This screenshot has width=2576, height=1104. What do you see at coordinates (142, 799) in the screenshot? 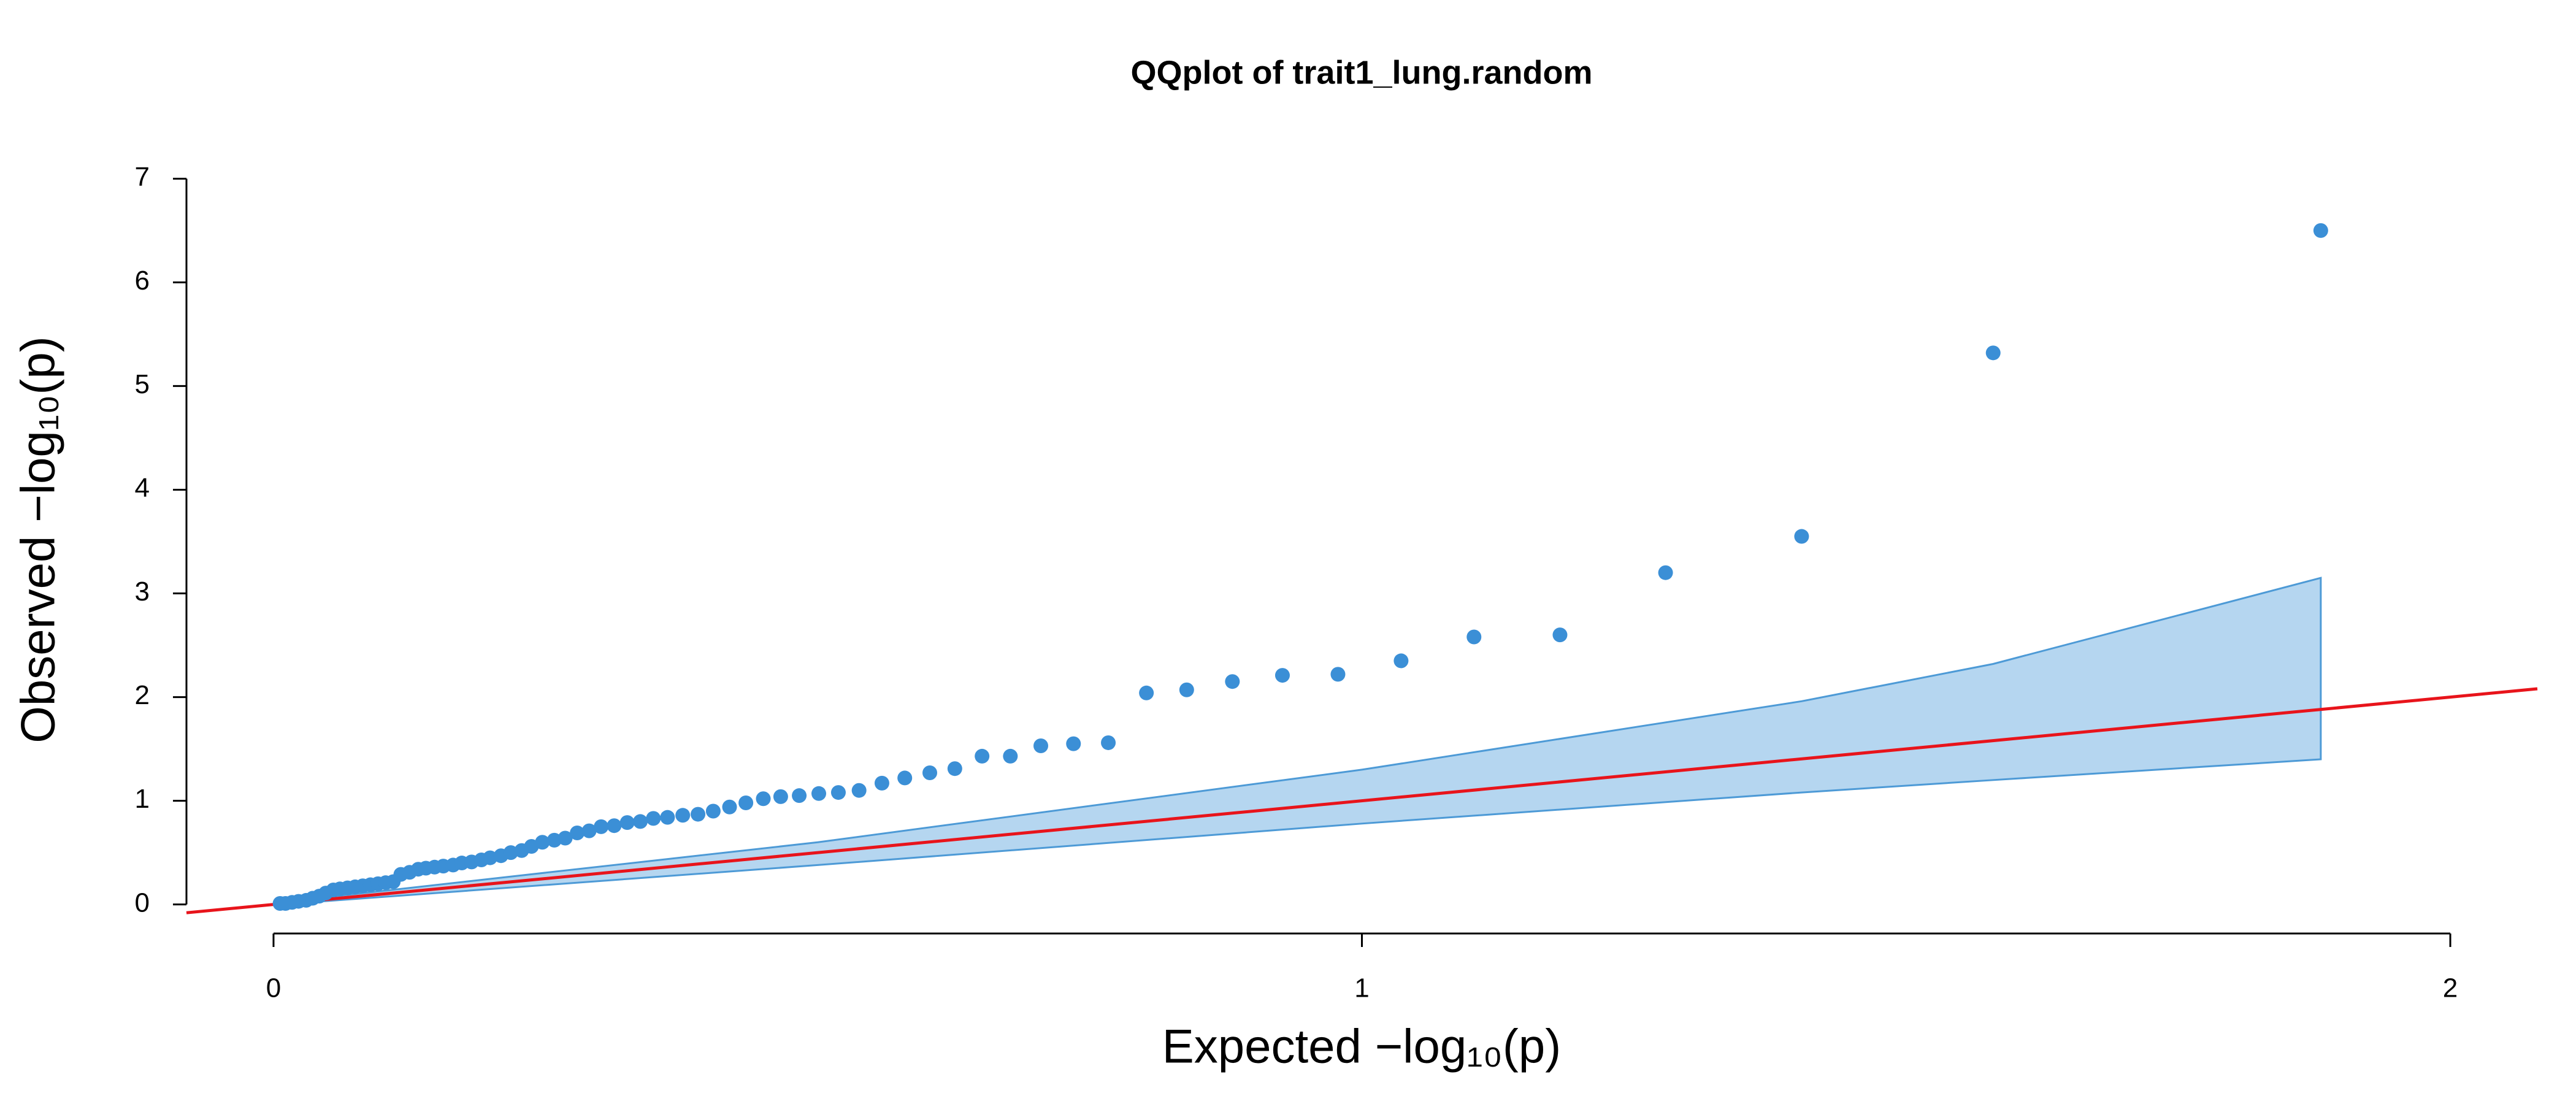
I see `y-tick-label: 1` at bounding box center [142, 799].